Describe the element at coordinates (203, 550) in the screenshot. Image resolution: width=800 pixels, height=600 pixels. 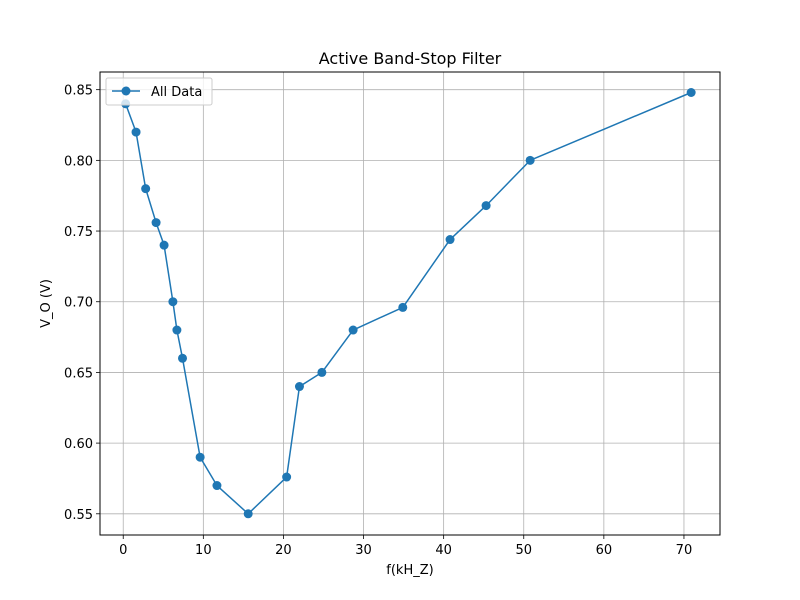
I see `x-tick-label: 10` at that location.